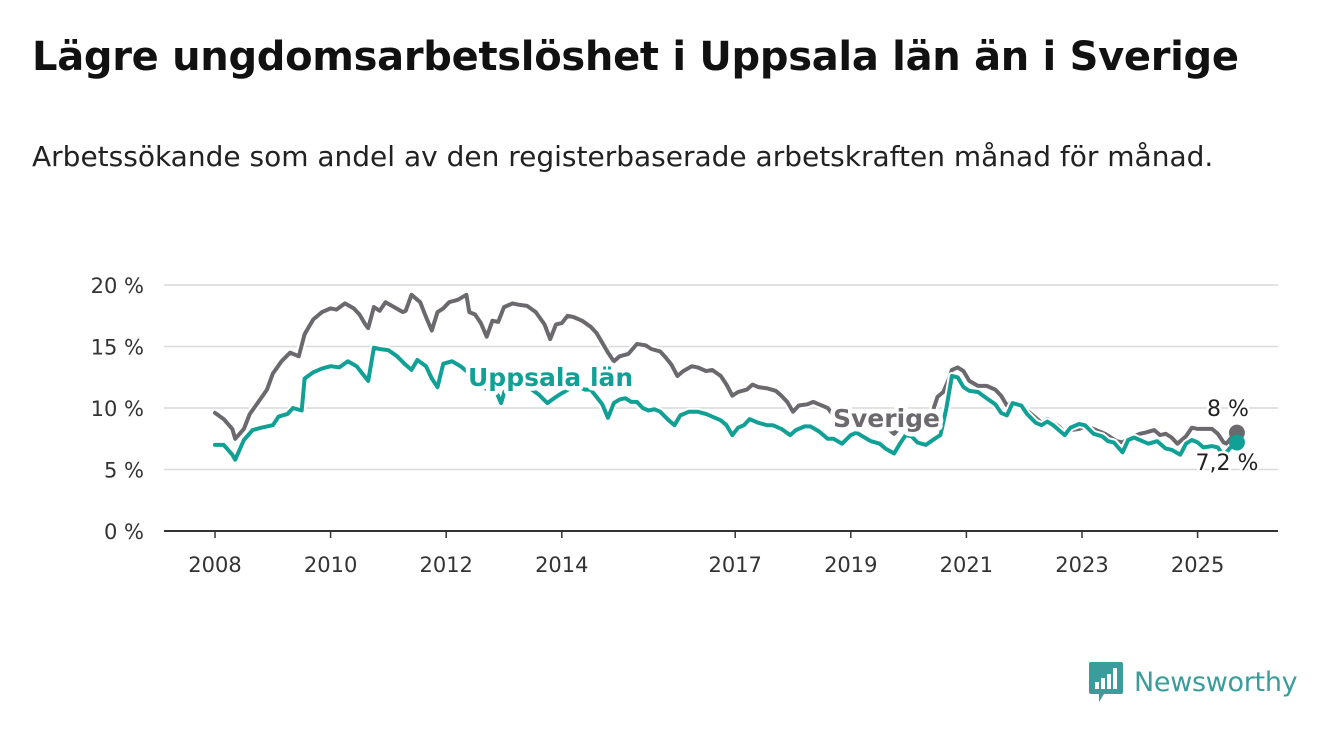 The image size is (1340, 734). Describe the element at coordinates (445, 565) in the screenshot. I see `x-tick-label: 2012` at that location.